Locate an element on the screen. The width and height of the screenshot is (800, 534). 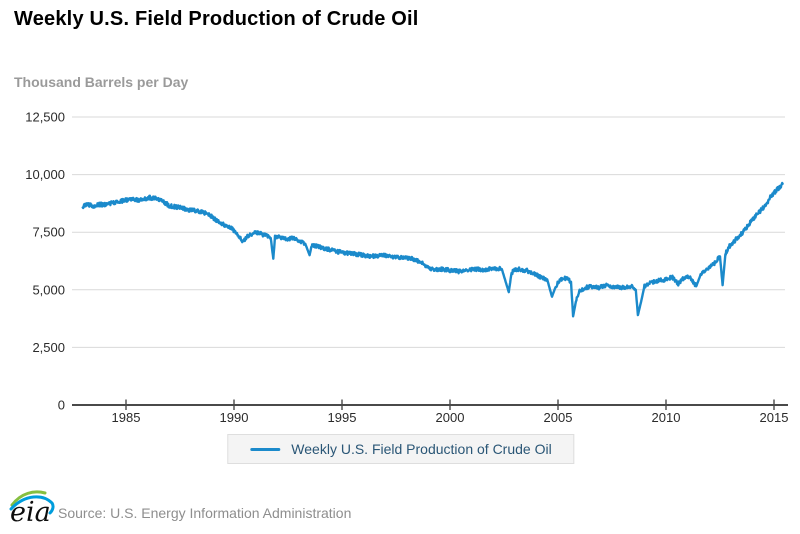
y-tick-label: 10,000 is located at coordinates (45, 174).